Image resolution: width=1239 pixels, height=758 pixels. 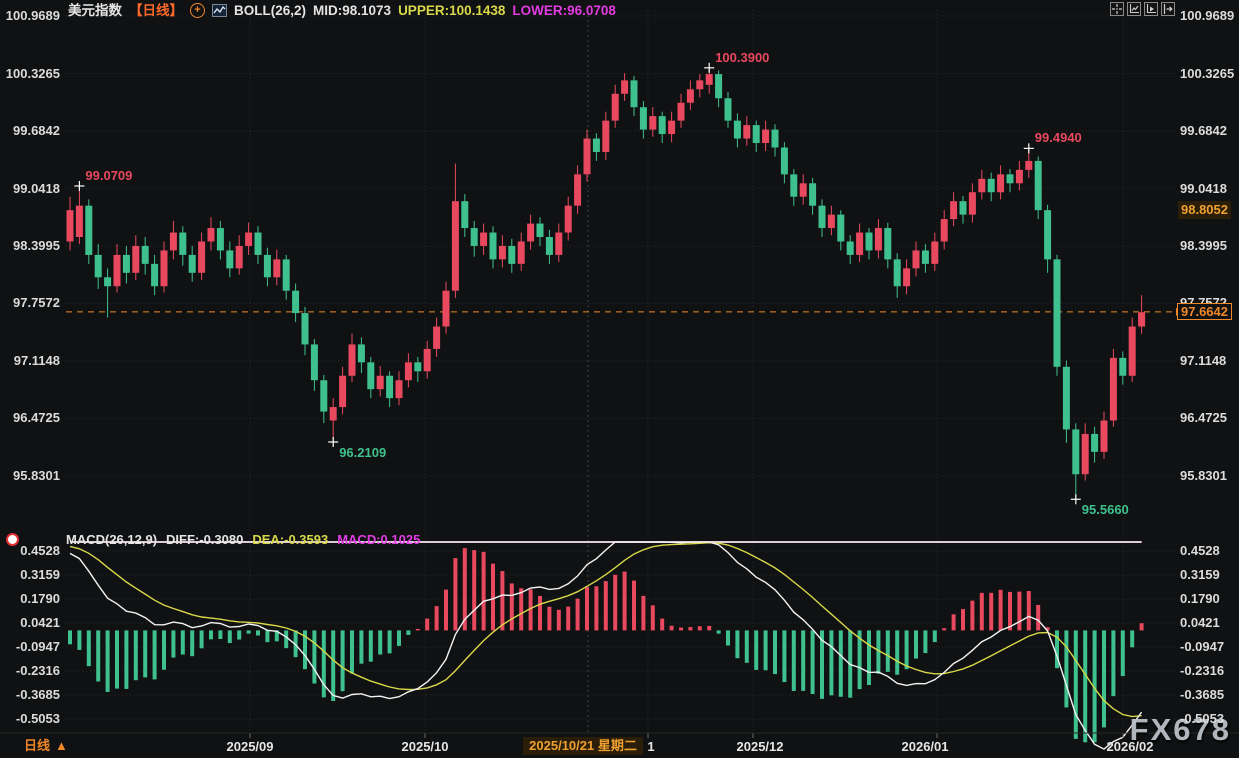 I want to click on macd-macd-value: MACD:0.1025, so click(x=379, y=539).